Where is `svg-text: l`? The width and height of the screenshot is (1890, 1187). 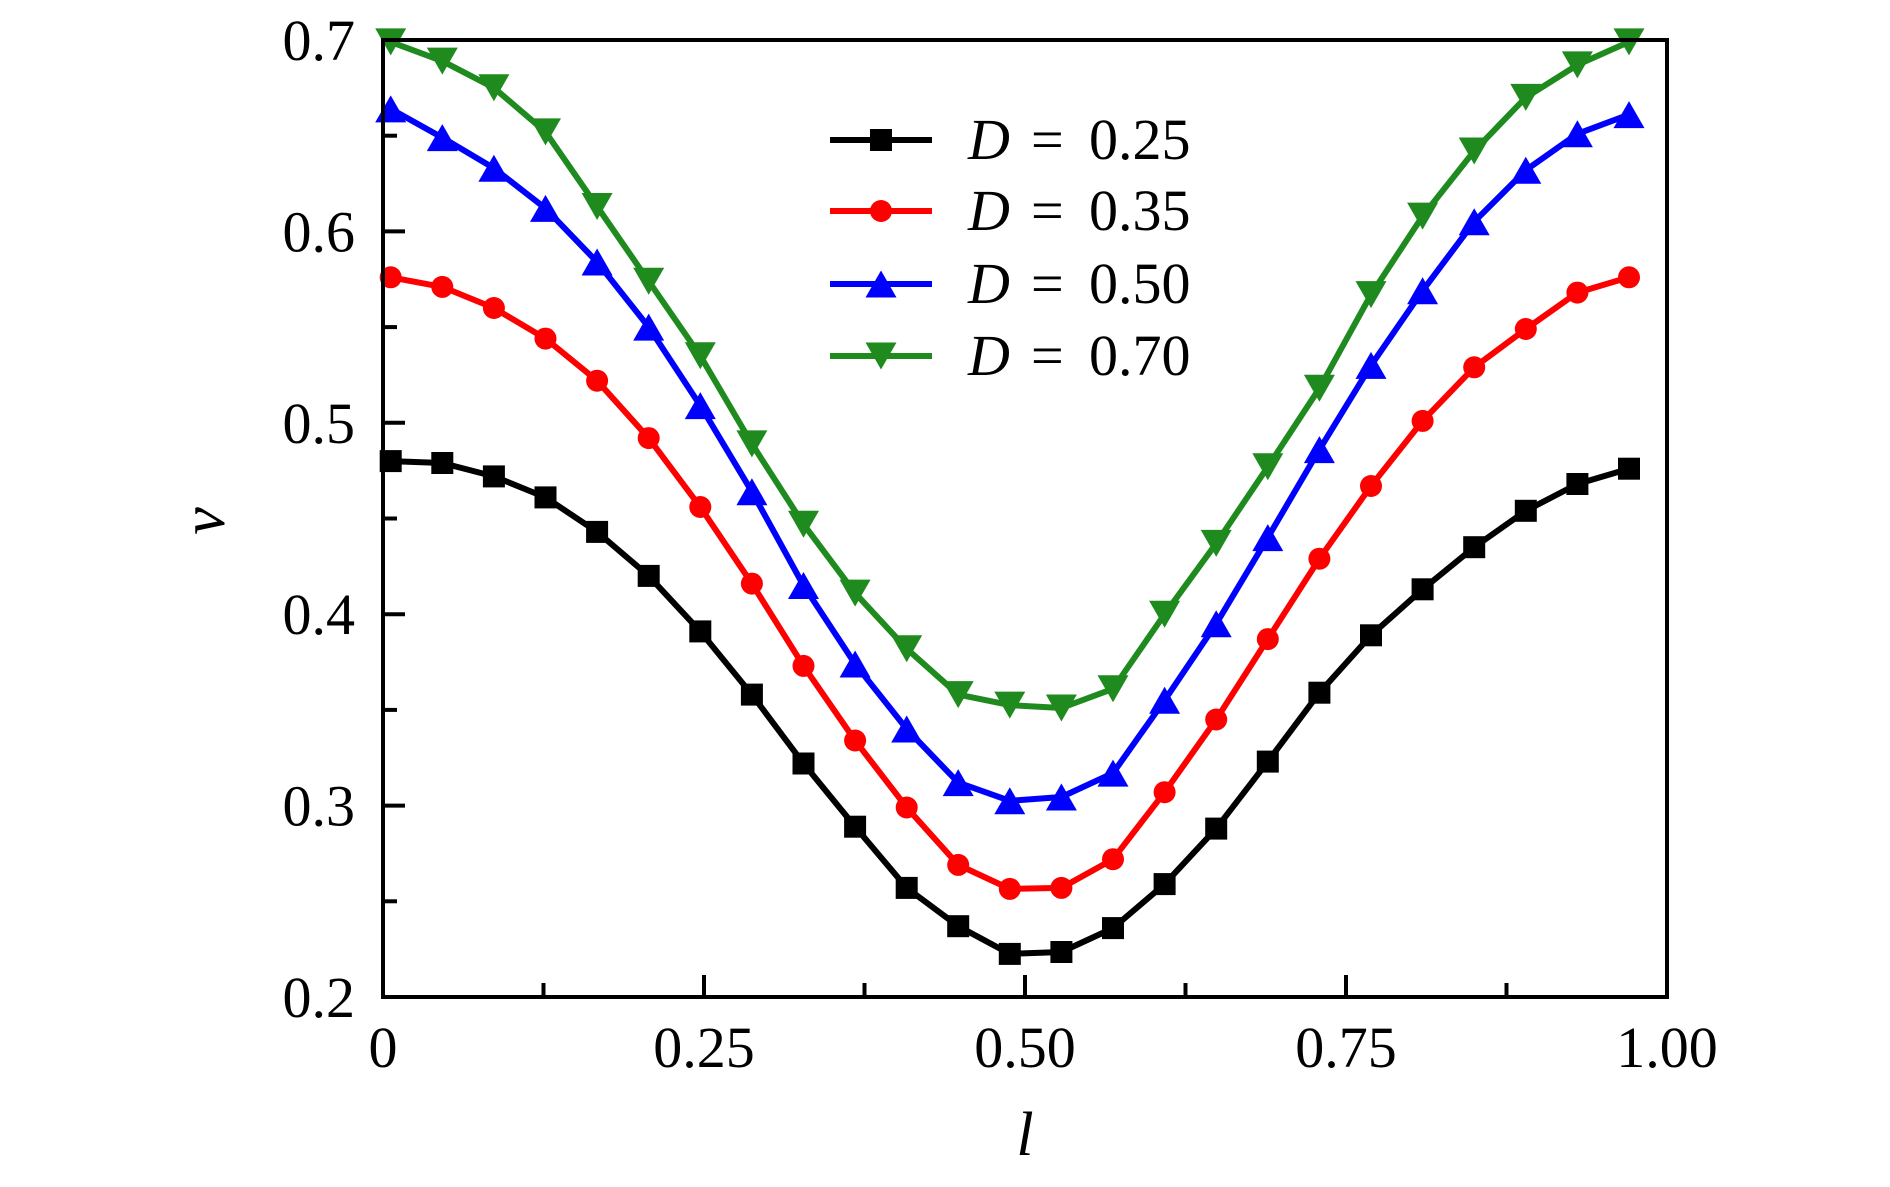
svg-text: l is located at coordinates (1024, 1135).